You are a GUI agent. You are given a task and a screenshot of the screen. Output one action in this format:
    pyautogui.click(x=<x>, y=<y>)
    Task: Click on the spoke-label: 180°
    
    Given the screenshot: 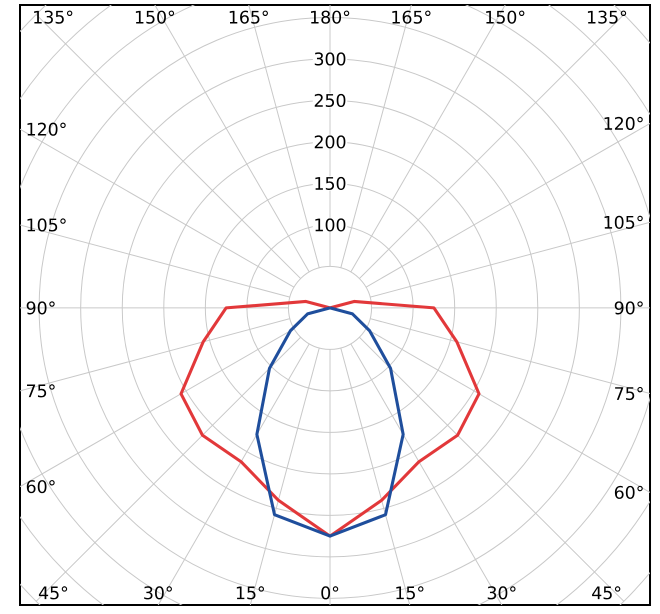 What is the action you would take?
    pyautogui.click(x=330, y=17)
    